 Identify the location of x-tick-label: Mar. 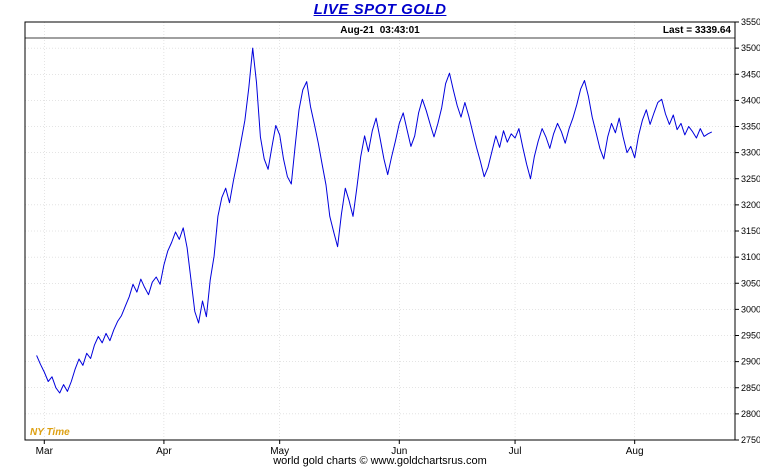
(45, 451).